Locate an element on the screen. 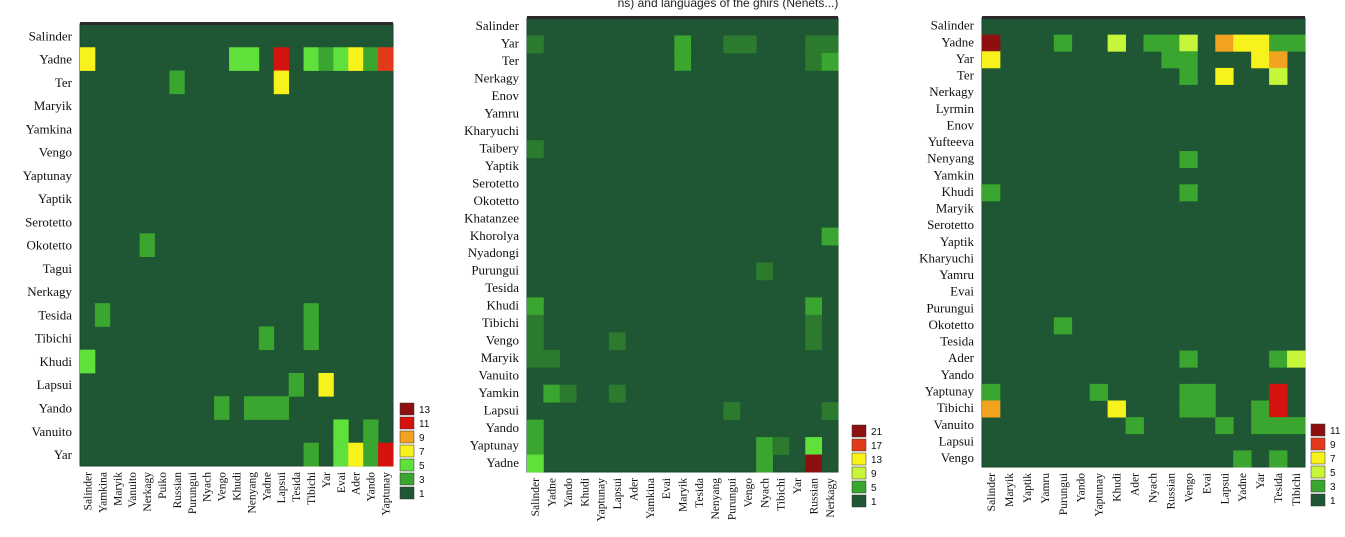 The image size is (1345, 537). row-label: Yamkina is located at coordinates (49, 128).